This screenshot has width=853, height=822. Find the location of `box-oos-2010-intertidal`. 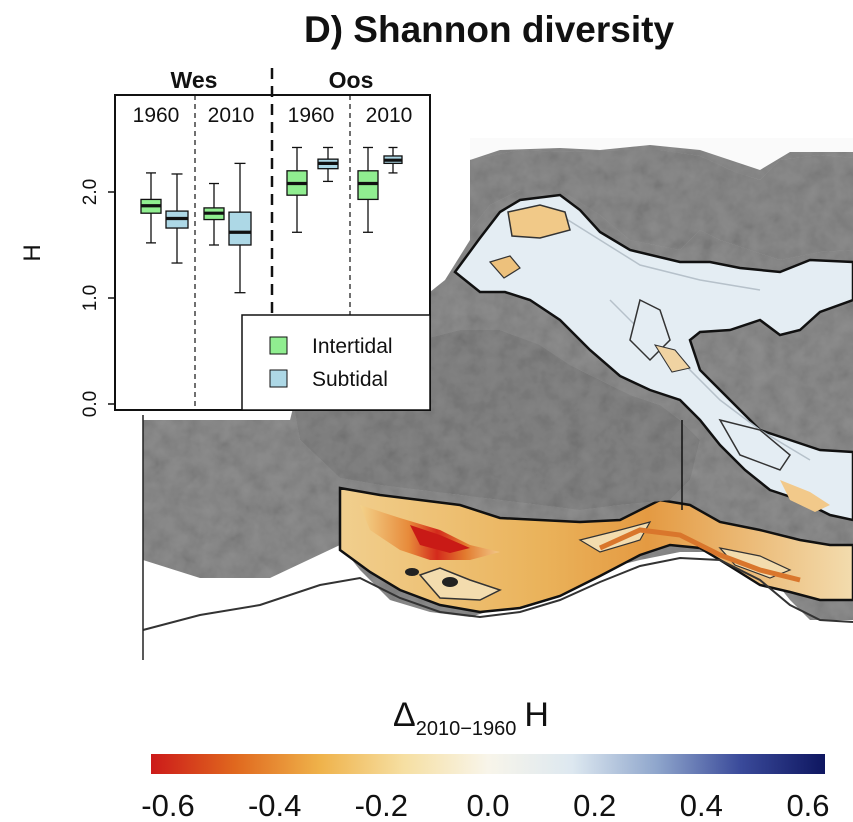

box-oos-2010-intertidal is located at coordinates (368, 189).